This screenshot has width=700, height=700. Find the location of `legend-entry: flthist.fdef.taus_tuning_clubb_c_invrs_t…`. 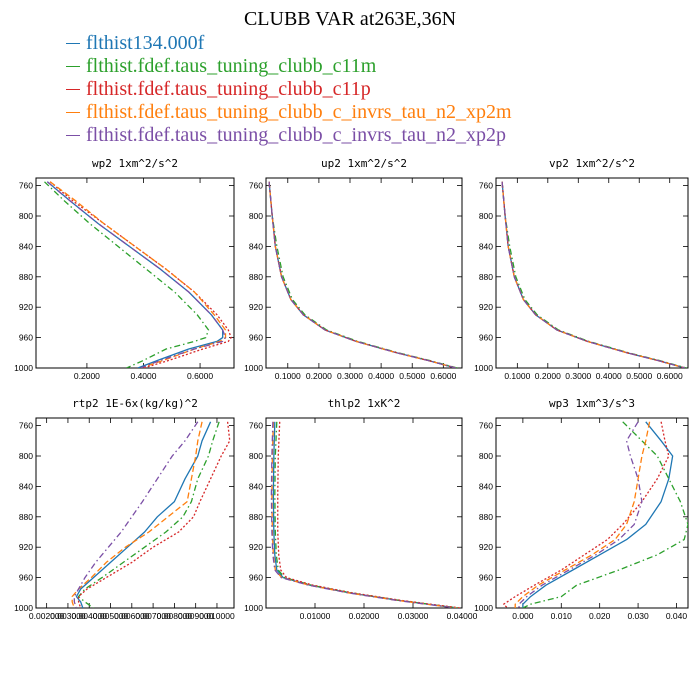

legend-entry: flthist.fdef.taus_tuning_clubb_c_invrs_t… is located at coordinates (289, 135).